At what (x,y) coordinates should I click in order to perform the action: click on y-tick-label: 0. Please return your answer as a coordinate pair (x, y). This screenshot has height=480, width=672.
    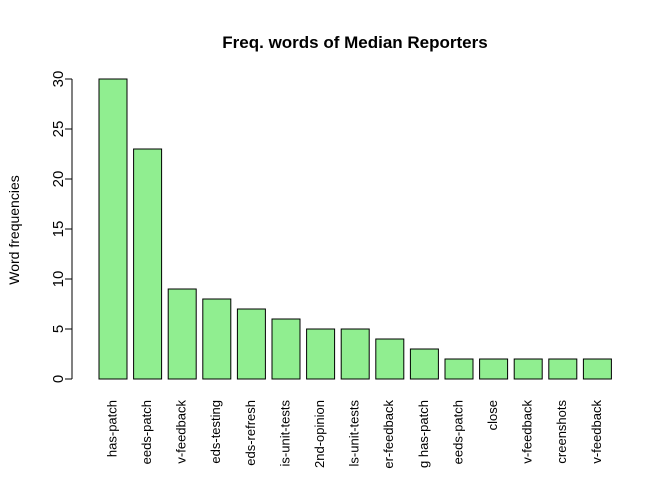
    Looking at the image, I should click on (58, 379).